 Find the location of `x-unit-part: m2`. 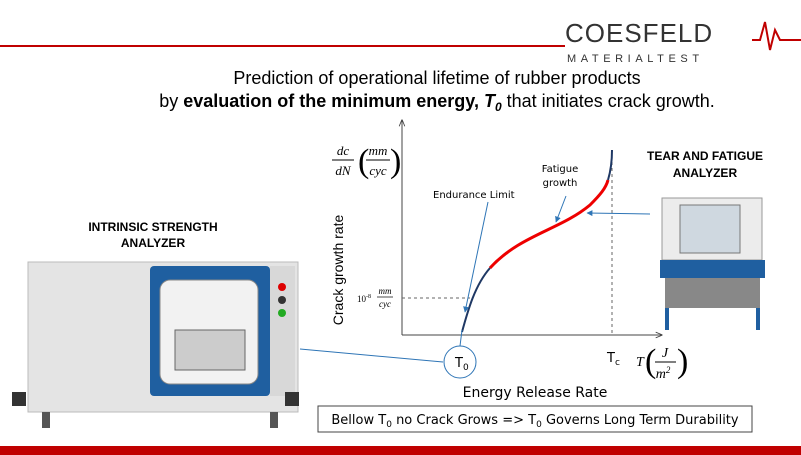

x-unit-part: m2 is located at coordinates (663, 373).